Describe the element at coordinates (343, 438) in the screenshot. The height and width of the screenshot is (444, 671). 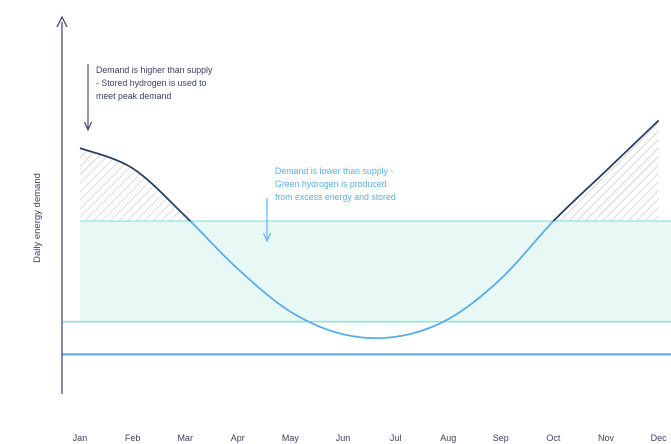
I see `x-tick-label: Jun` at that location.